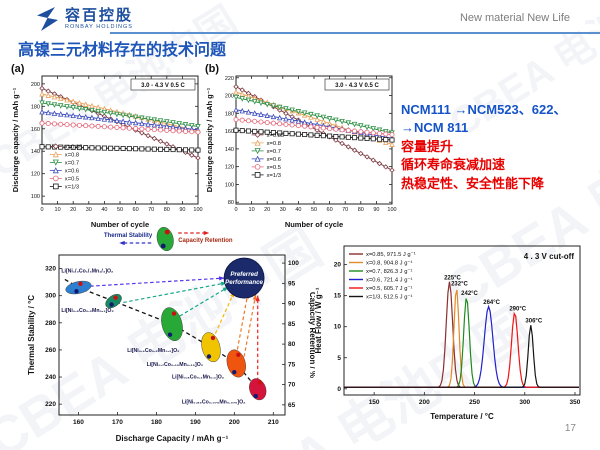 The width and height of the screenshot is (600, 450). I want to click on note-line: NCM111 →NCM523、622、, so click(484, 109).